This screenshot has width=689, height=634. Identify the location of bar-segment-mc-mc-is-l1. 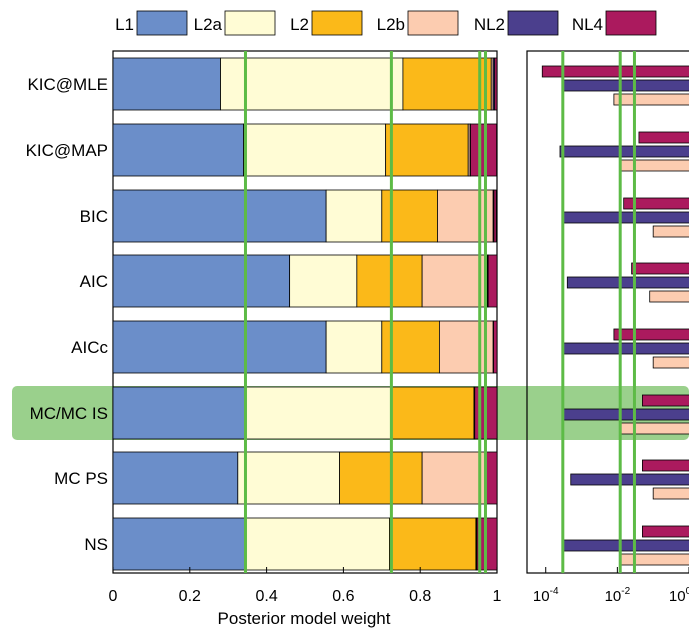
(179, 413).